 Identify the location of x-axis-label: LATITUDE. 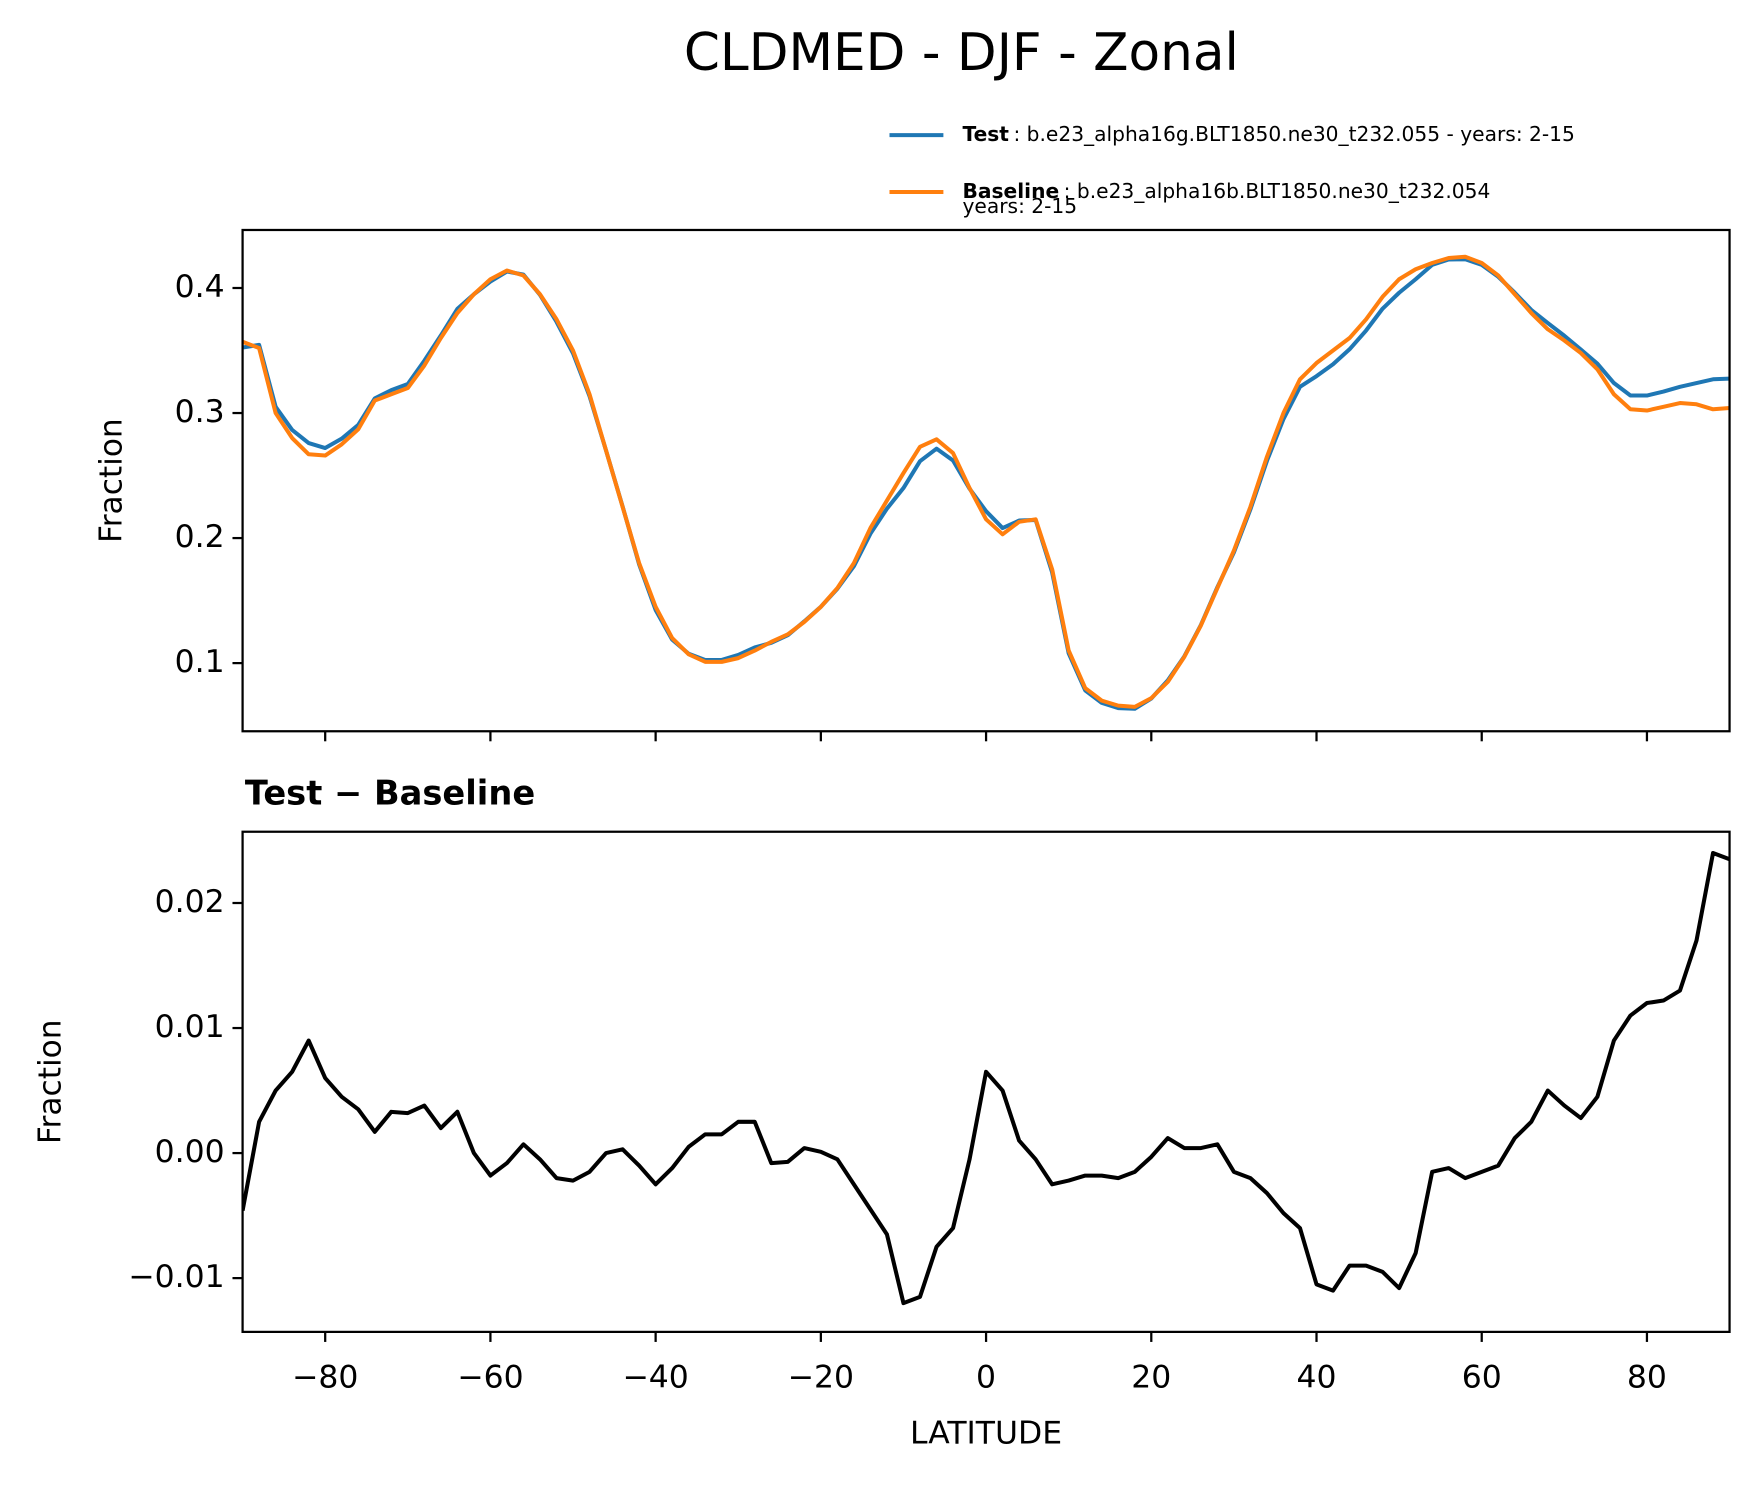
(986, 1434).